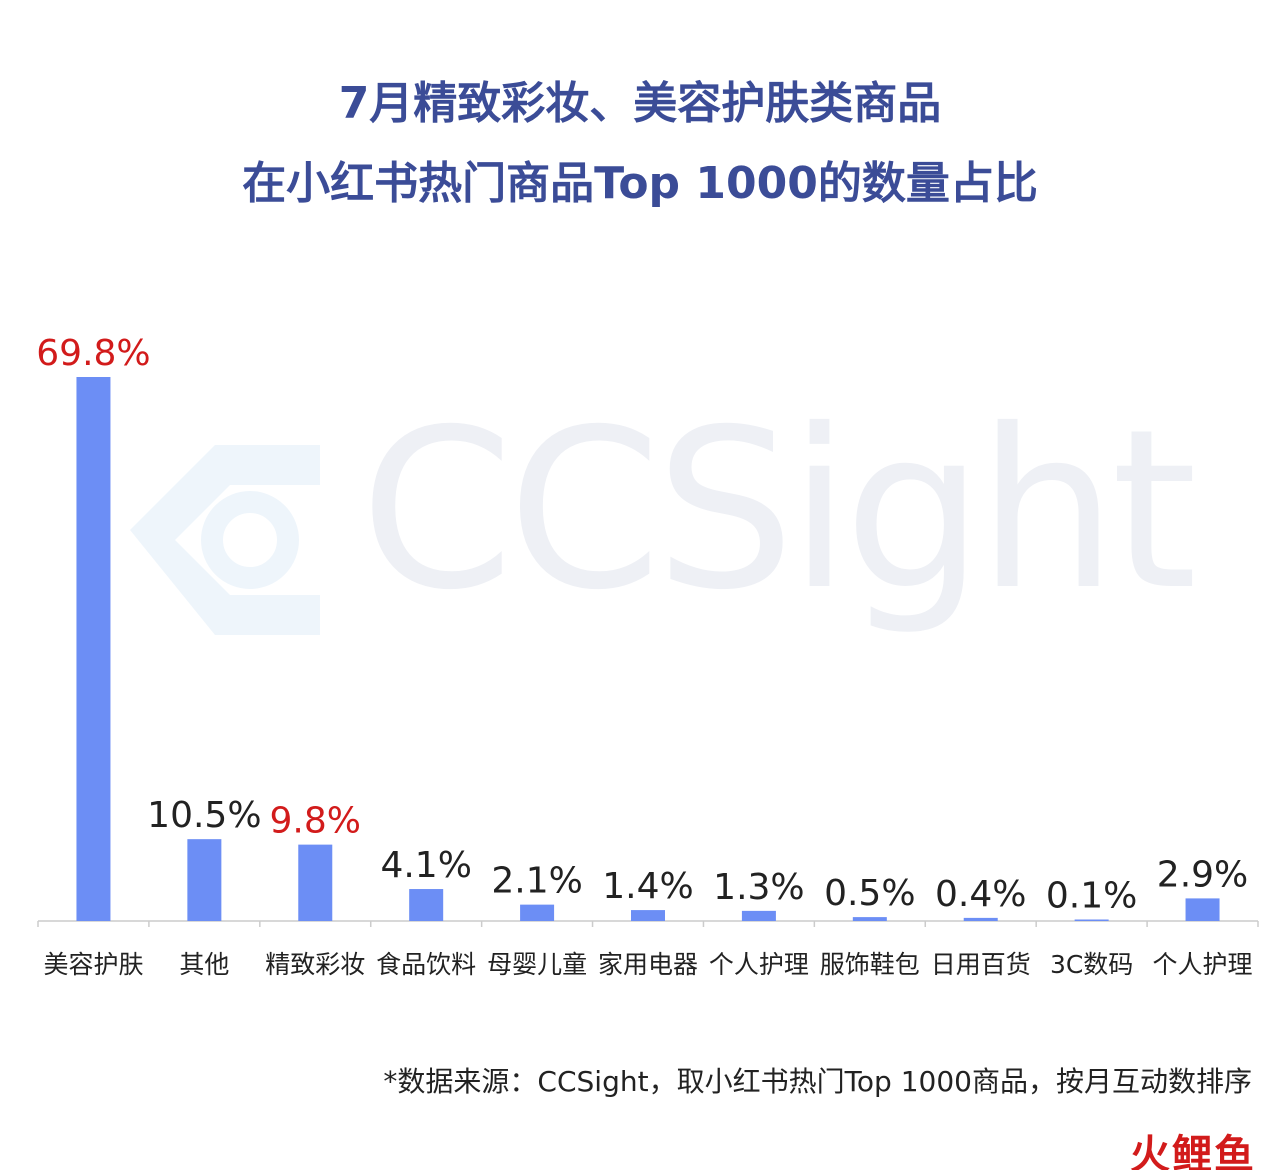 Image resolution: width=1280 pixels, height=1170 pixels. I want to click on bar-value-label: 69.8%, so click(93, 353).